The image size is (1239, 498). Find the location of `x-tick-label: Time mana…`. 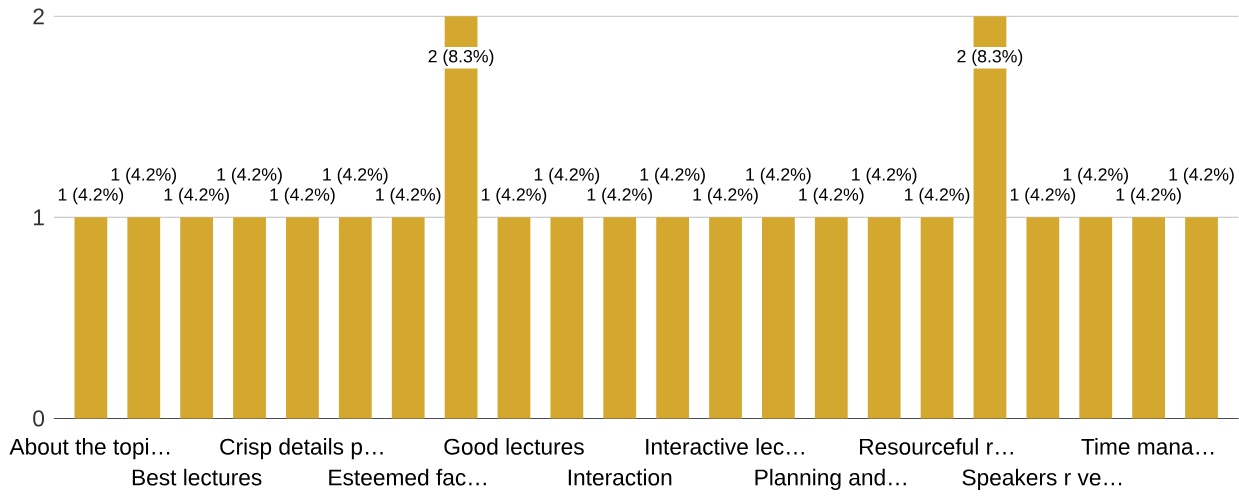

x-tick-label: Time mana… is located at coordinates (1147, 446).